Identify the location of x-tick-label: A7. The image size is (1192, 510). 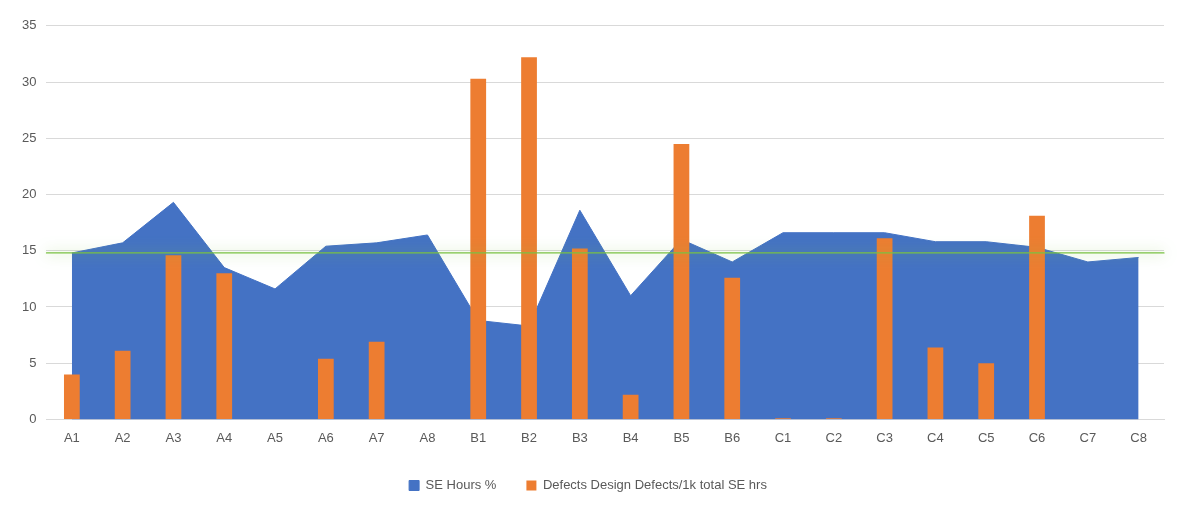
(376, 437).